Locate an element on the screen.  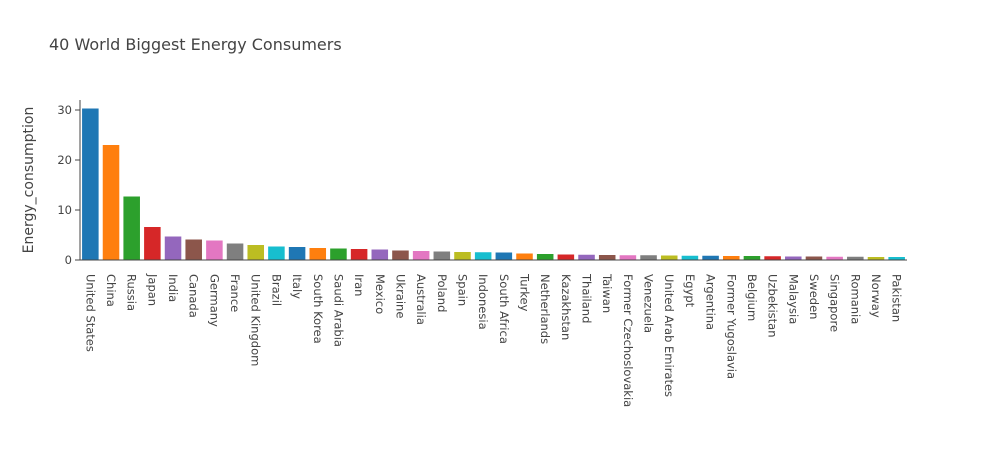
bar-brazil is located at coordinates (276, 253).